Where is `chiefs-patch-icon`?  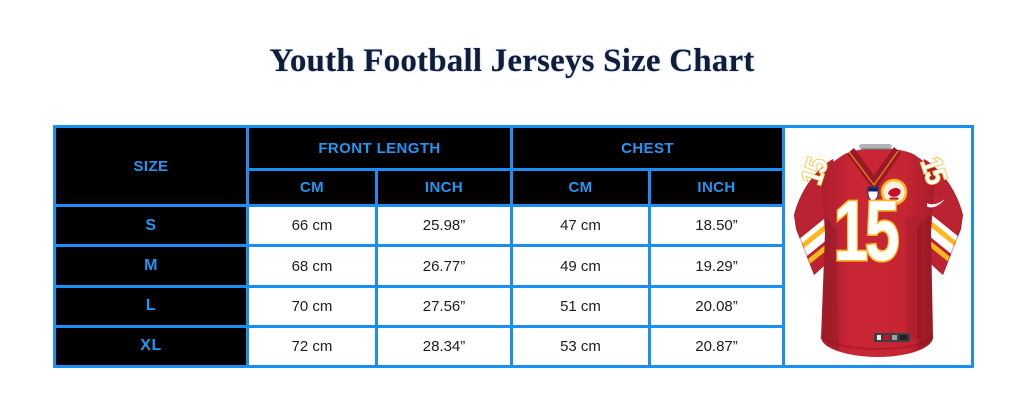 chiefs-patch-icon is located at coordinates (893, 192).